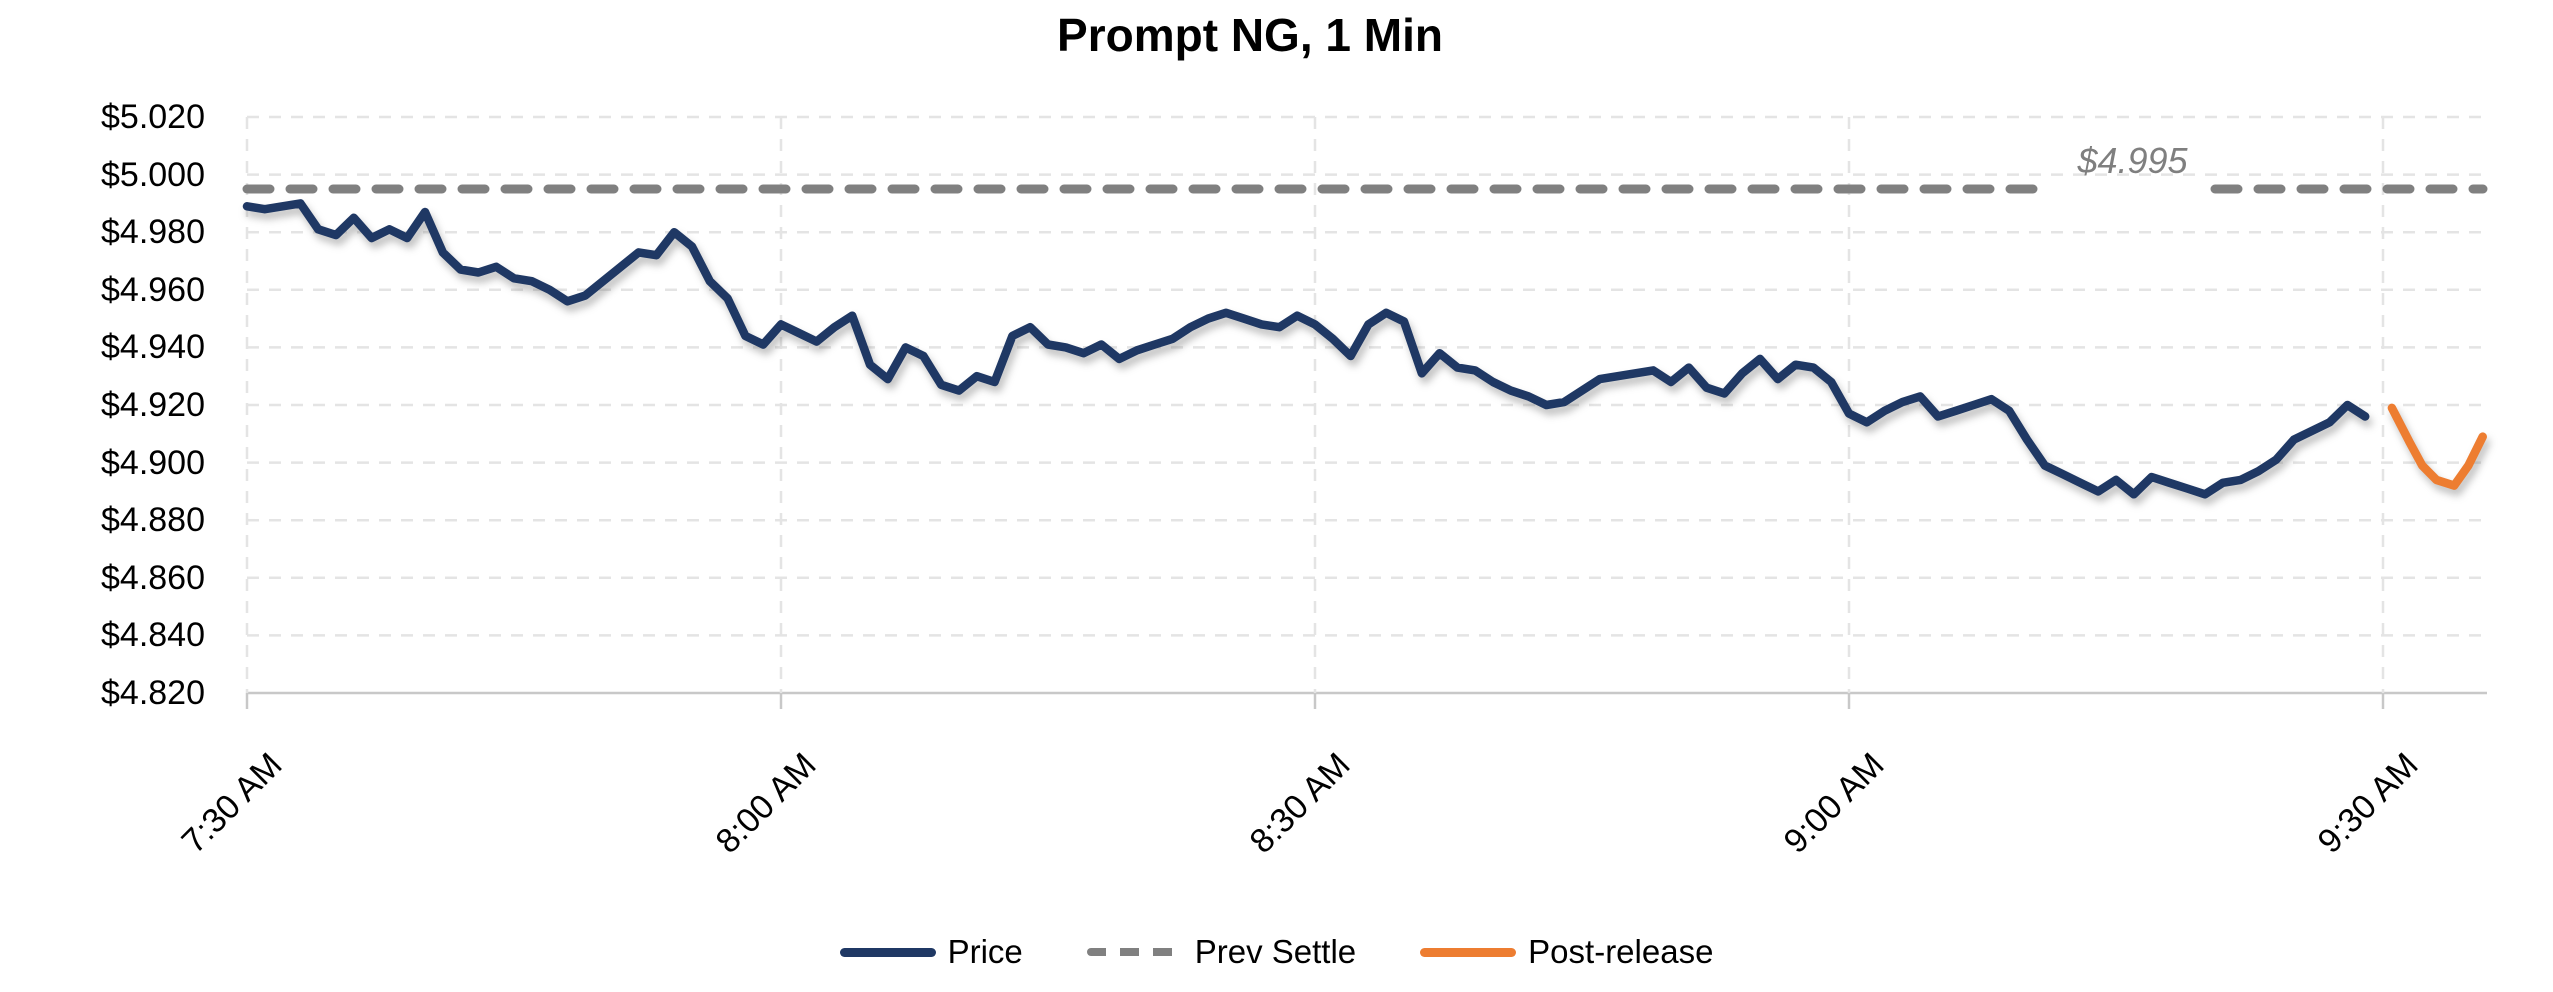 Image resolution: width=2553 pixels, height=992 pixels. Describe the element at coordinates (153, 289) in the screenshot. I see `y-tick-label: $4.960` at that location.